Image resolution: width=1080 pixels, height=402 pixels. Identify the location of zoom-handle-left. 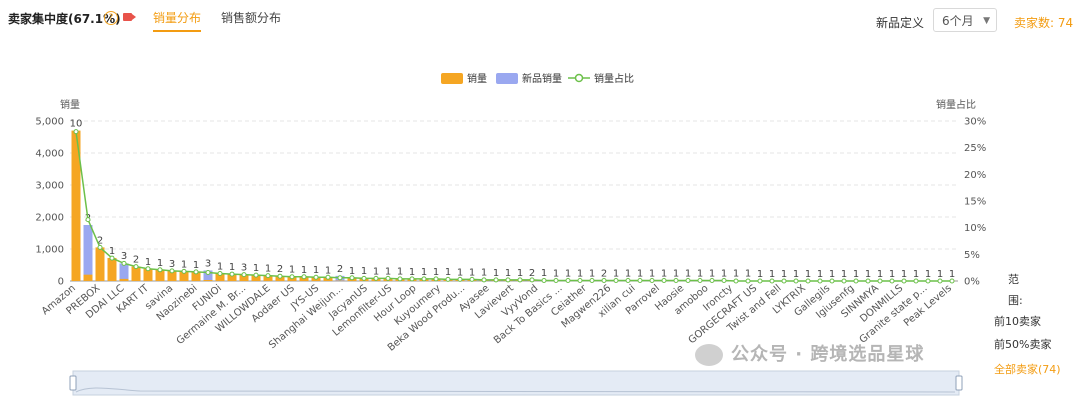
(73, 383).